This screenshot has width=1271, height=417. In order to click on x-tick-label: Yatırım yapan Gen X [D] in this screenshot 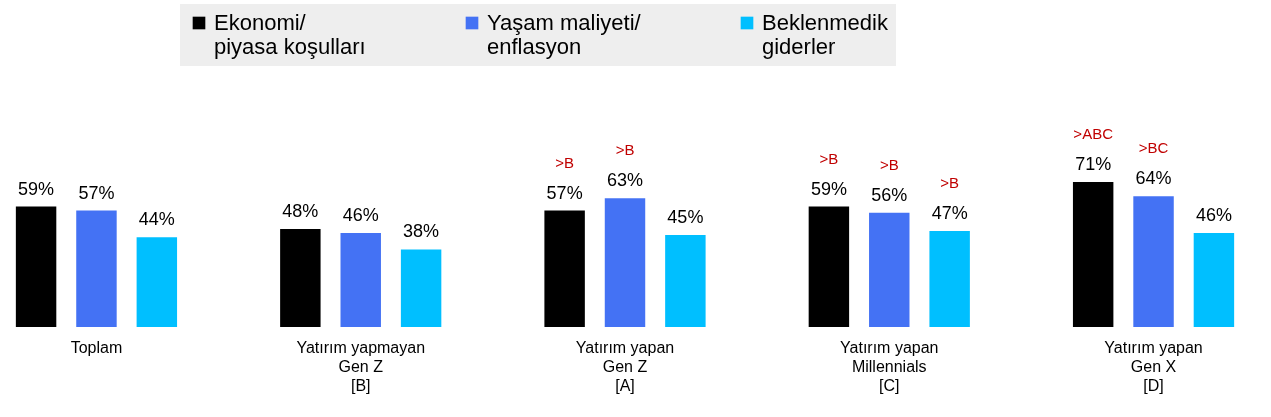, I will do `click(1153, 366)`.